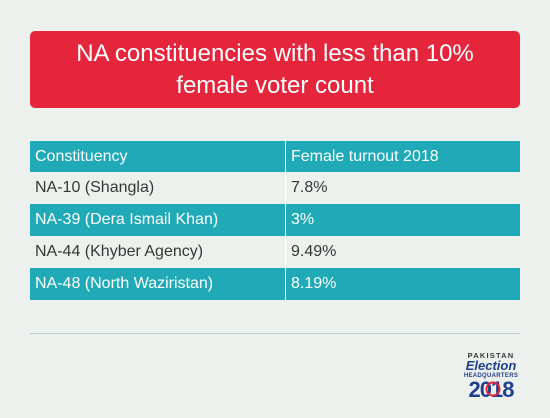 This screenshot has height=418, width=550. I want to click on table-row: NA-39 (Dera Ismail Khan) 3%, so click(275, 220).